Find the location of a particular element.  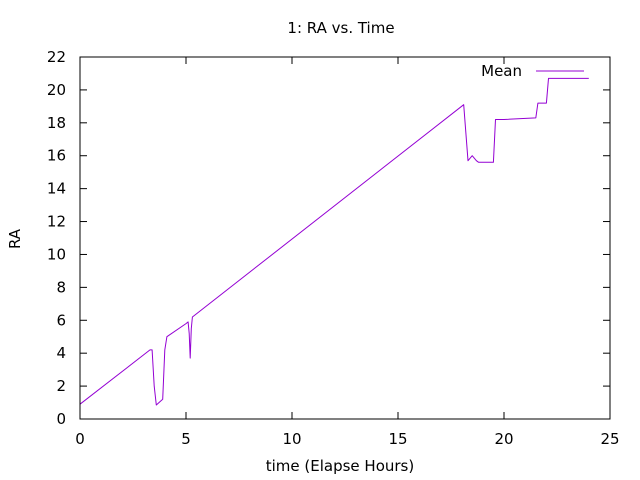

x-tick-label: 25 is located at coordinates (609, 439).